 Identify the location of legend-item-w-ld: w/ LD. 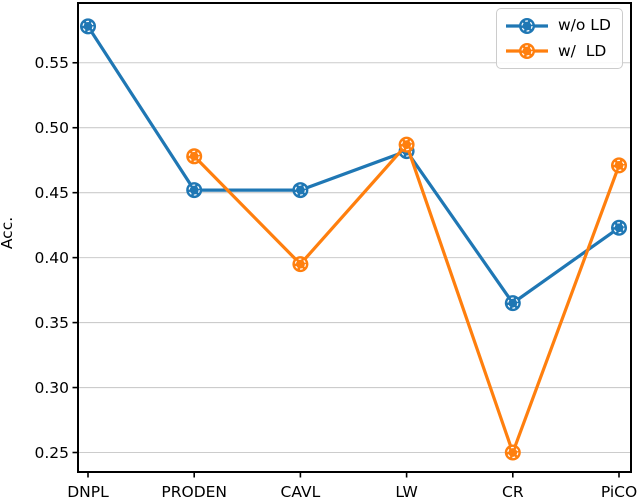
(559, 51).